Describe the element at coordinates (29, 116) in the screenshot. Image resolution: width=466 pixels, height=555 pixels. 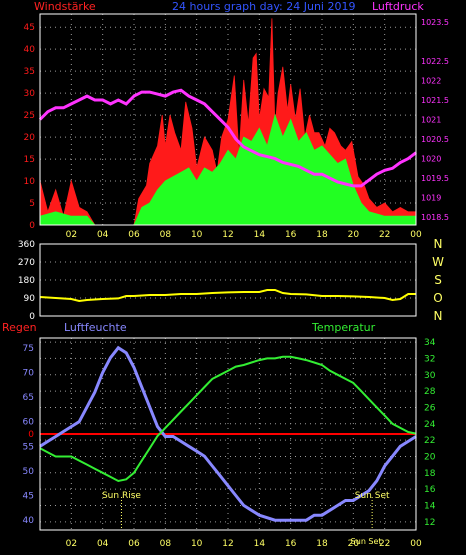
I see `y-left-tick-label: 25` at that location.